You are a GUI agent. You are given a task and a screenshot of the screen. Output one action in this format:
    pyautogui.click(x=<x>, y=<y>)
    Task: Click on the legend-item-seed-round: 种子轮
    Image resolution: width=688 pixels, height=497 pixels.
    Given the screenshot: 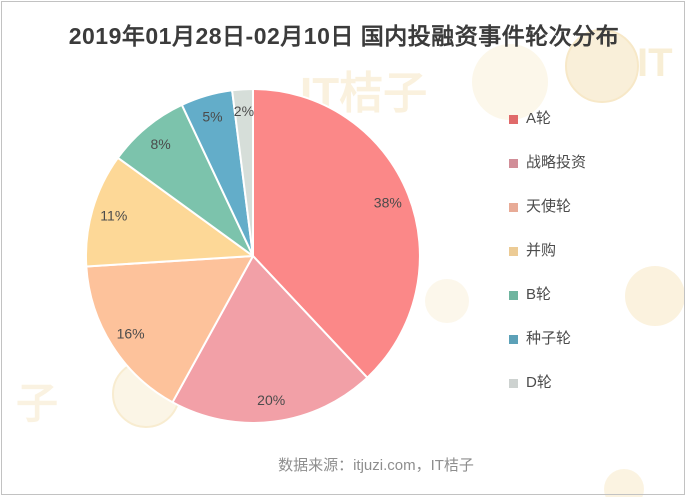 What is the action you would take?
    pyautogui.click(x=547, y=339)
    